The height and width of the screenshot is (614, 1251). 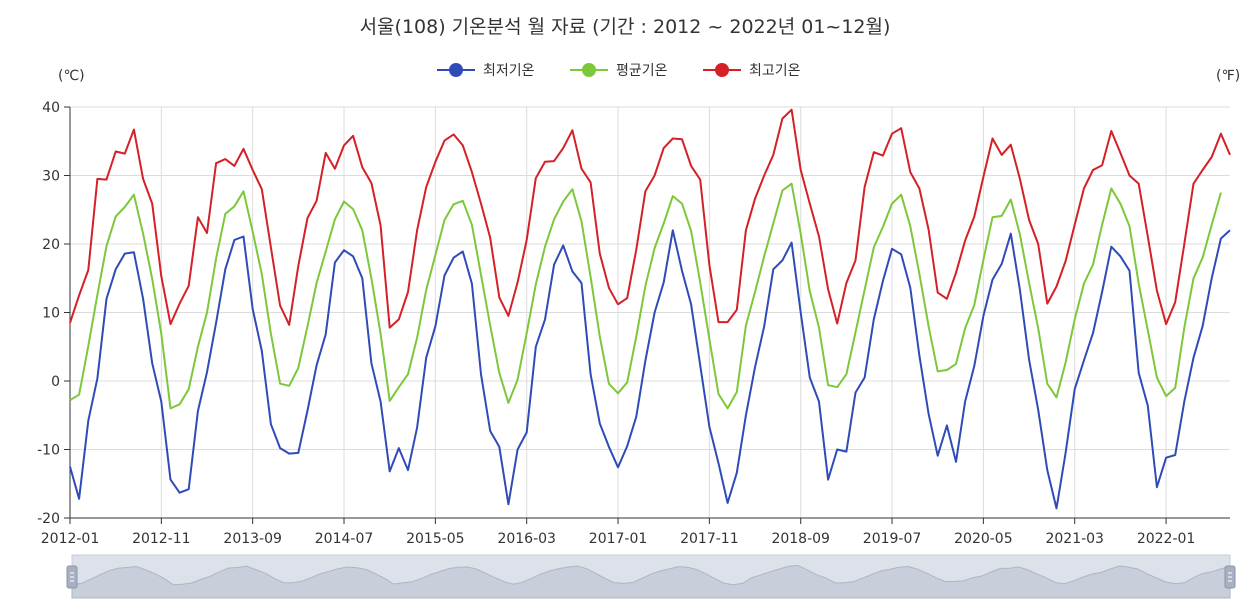 I want to click on zoom-handle-left, so click(x=72, y=577).